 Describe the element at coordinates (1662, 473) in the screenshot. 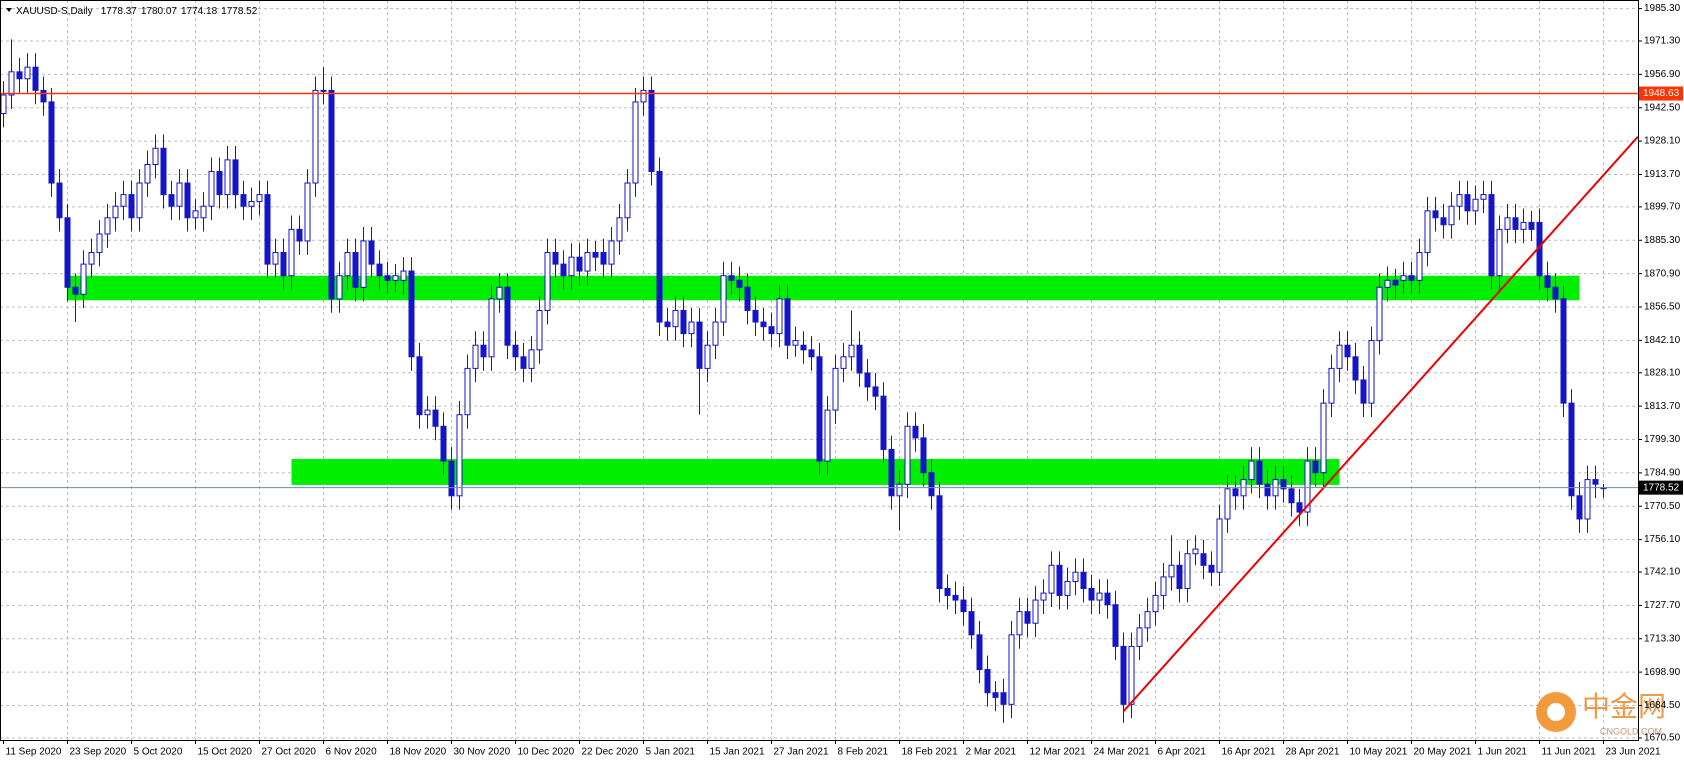

I see `y-tick-label: 1784.90` at that location.